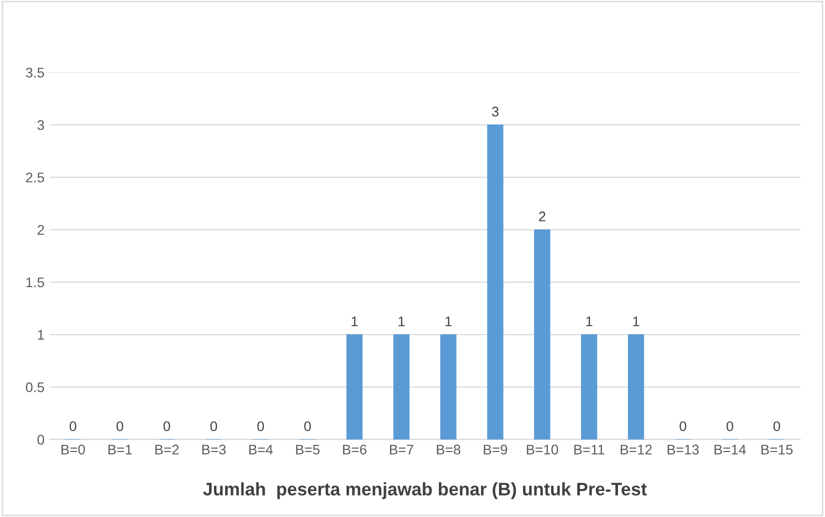 The height and width of the screenshot is (517, 825). What do you see at coordinates (73, 449) in the screenshot?
I see `x-tick-label: B=0` at bounding box center [73, 449].